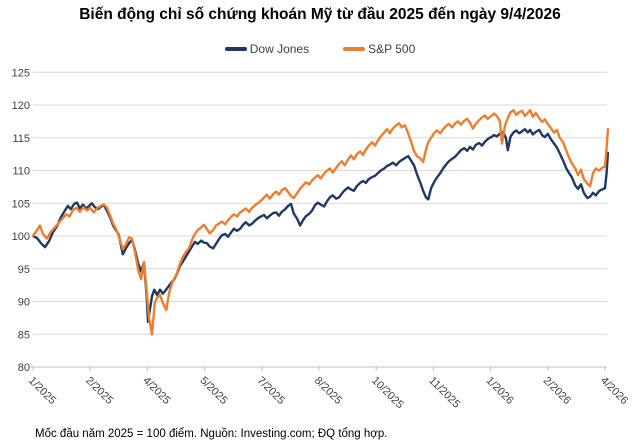  What do you see at coordinates (392, 49) in the screenshot?
I see `legend-label-sp500: S&P 500` at bounding box center [392, 49].